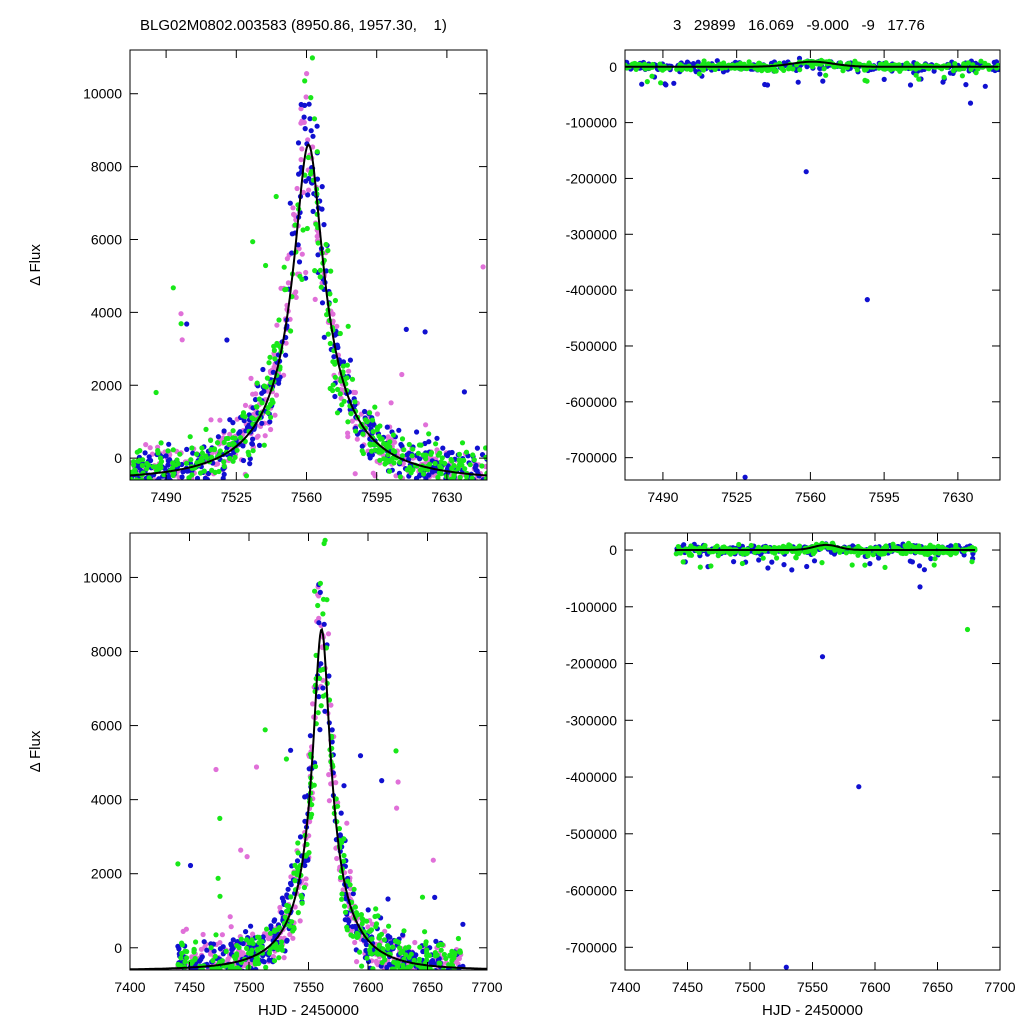  What do you see at coordinates (486, 987) in the screenshot?
I see `x-tick-label: 7700` at bounding box center [486, 987].